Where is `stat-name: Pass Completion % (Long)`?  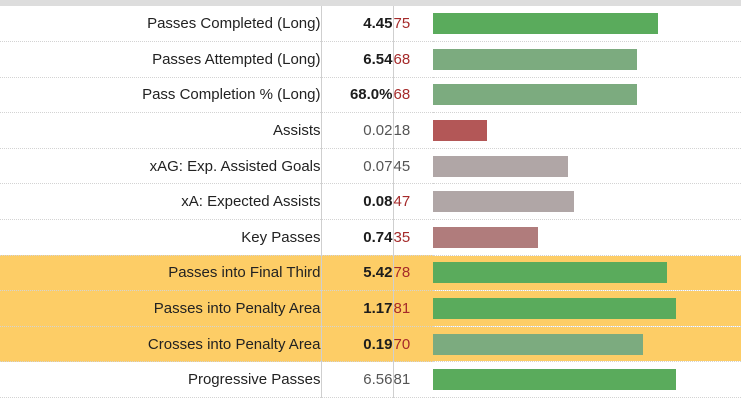
stat-name: Pass Completion % (Long) is located at coordinates (161, 95).